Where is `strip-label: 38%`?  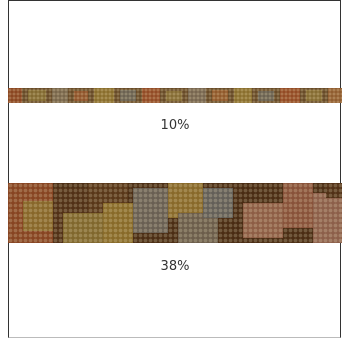 strip-label: 38% is located at coordinates (175, 266).